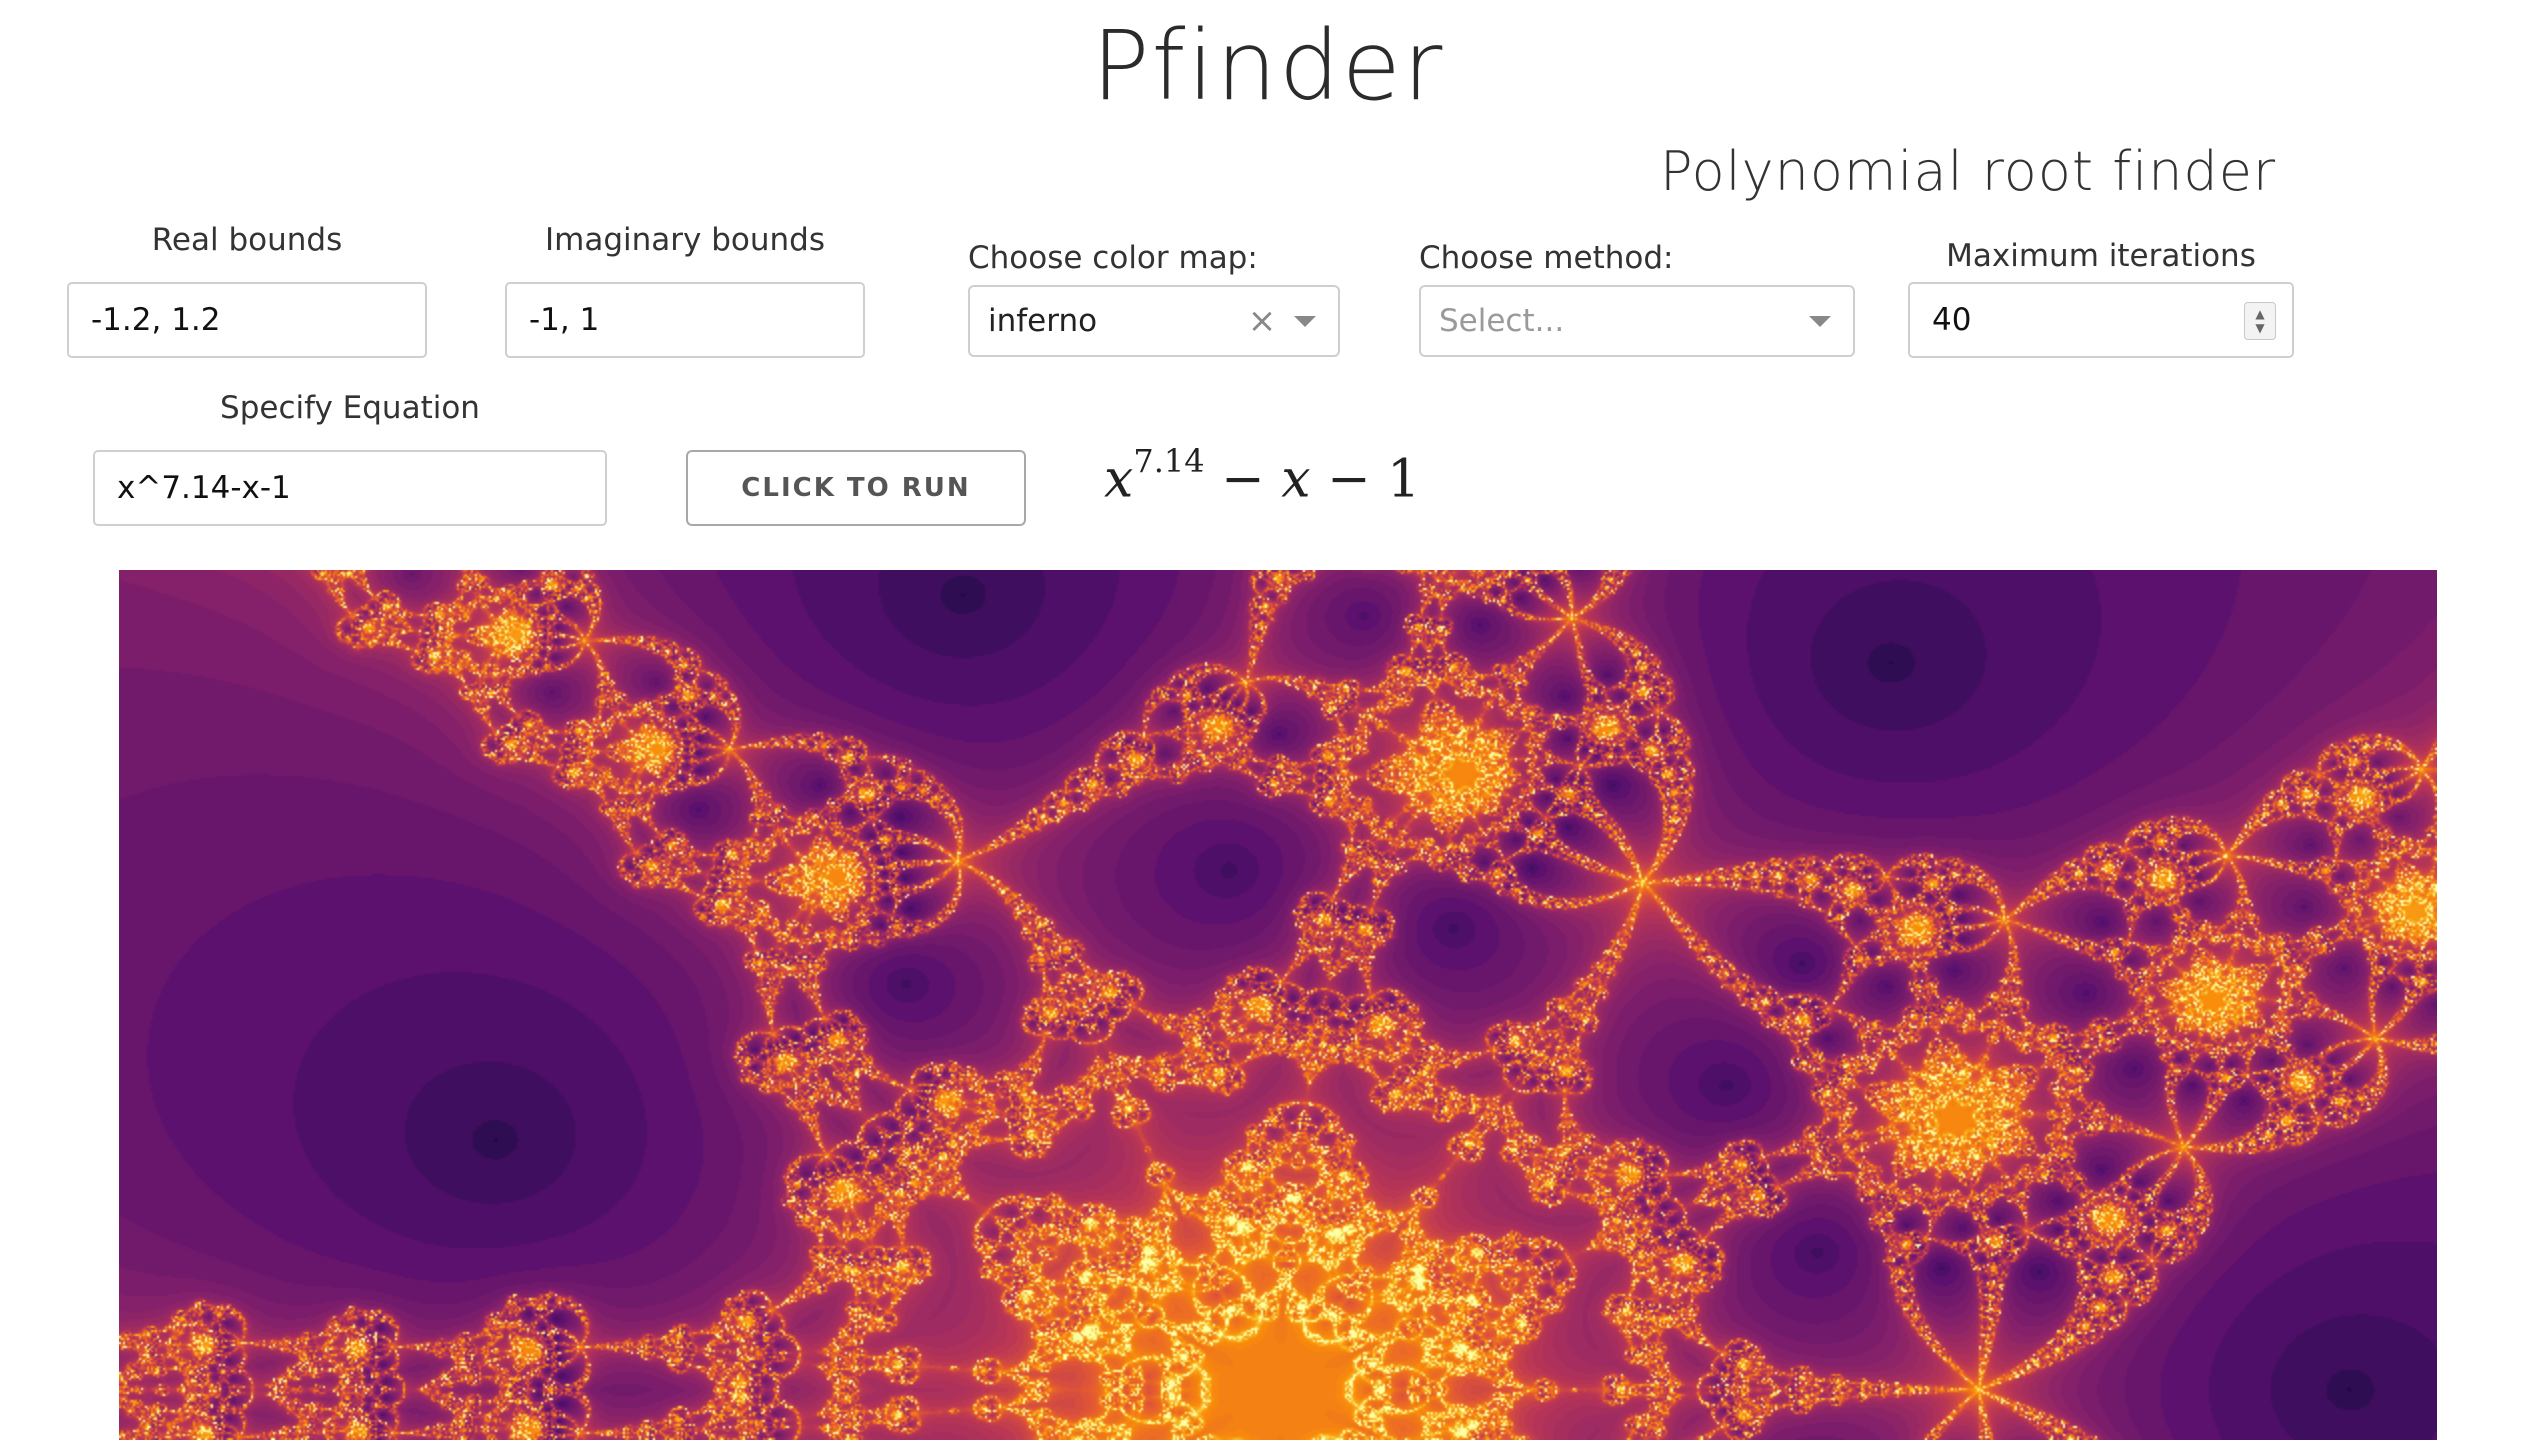  What do you see at coordinates (685, 320) in the screenshot?
I see `imaginary-bounds-input` at bounding box center [685, 320].